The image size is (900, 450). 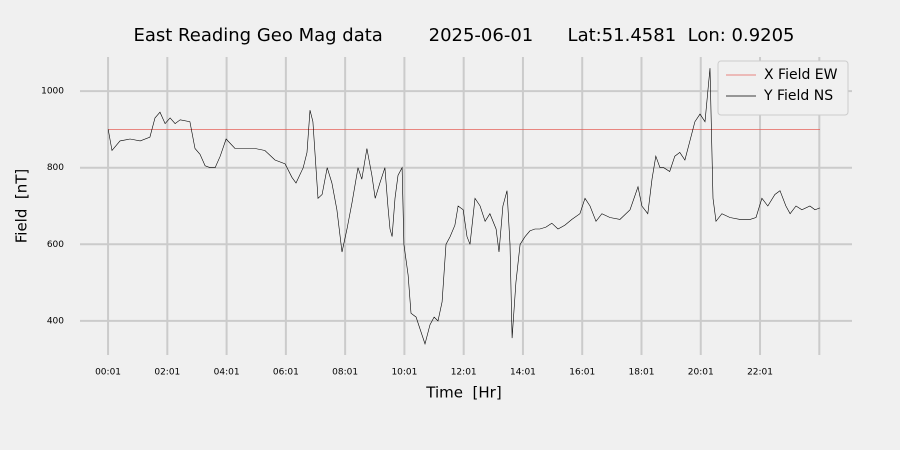 I want to click on y-tick-label: 1000, so click(x=52, y=92).